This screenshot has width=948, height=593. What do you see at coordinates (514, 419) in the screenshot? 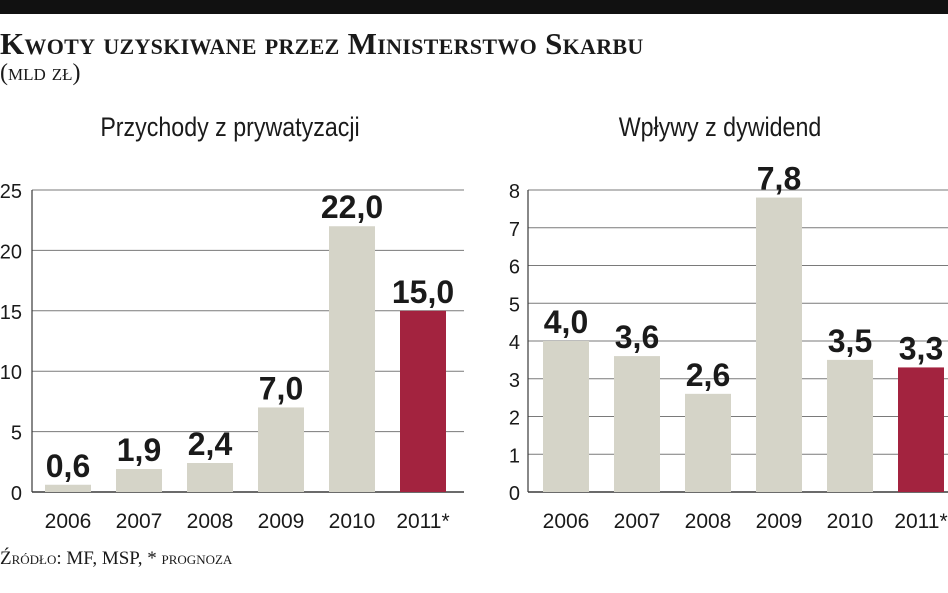
I see `y-tick-label: 2` at bounding box center [514, 419].